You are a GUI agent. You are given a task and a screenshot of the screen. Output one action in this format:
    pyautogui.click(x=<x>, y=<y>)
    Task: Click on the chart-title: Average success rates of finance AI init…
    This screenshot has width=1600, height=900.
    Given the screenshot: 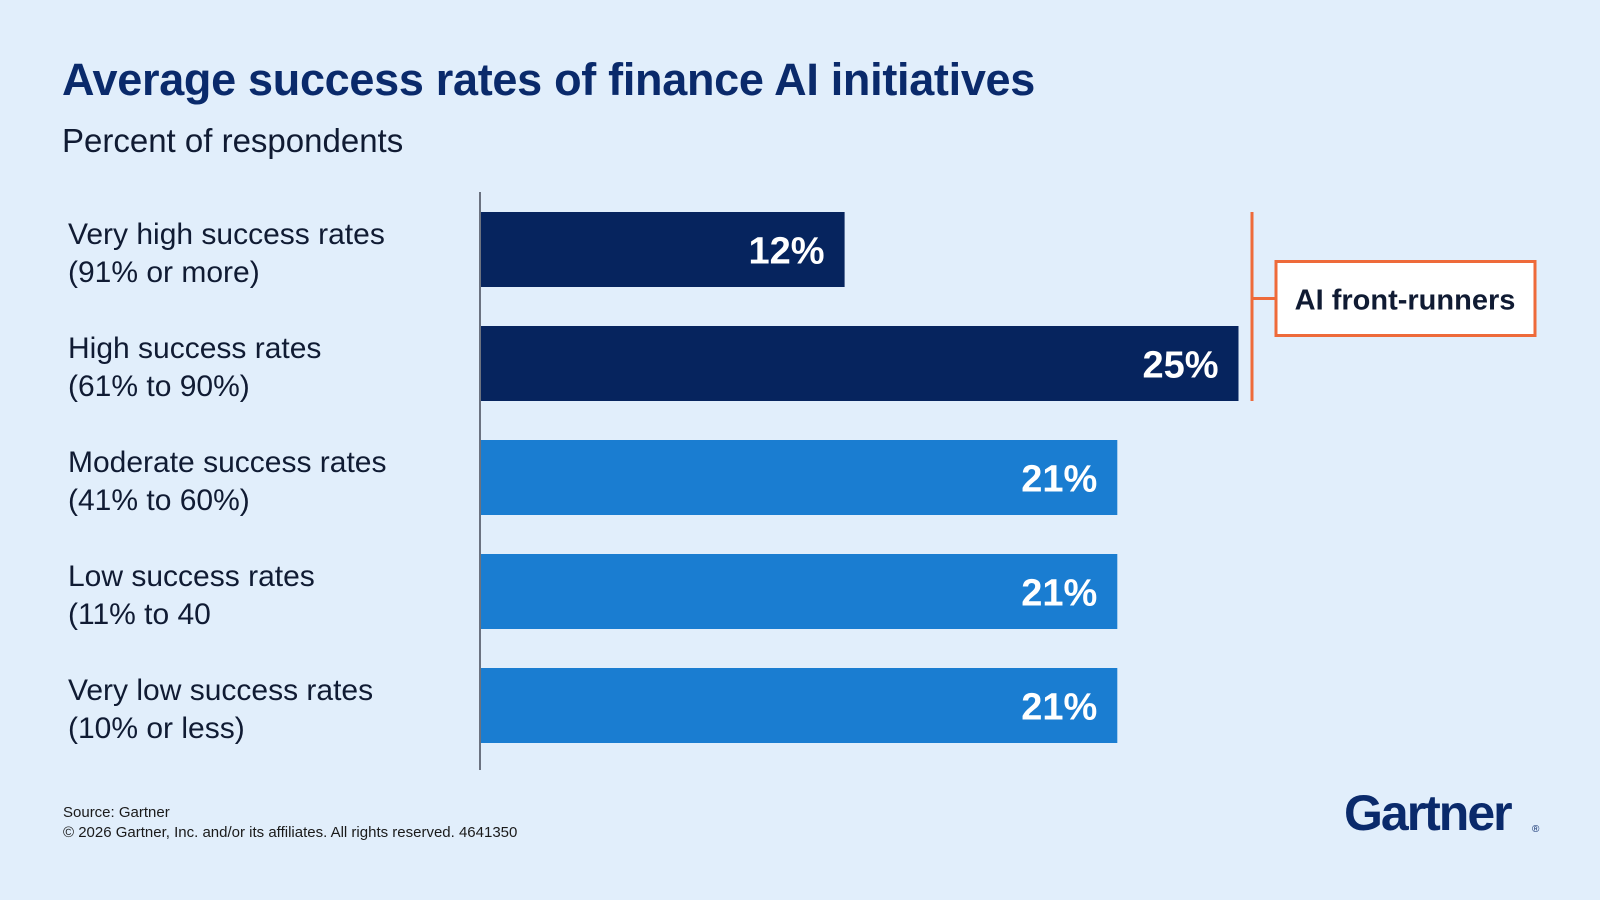 What is the action you would take?
    pyautogui.click(x=549, y=79)
    